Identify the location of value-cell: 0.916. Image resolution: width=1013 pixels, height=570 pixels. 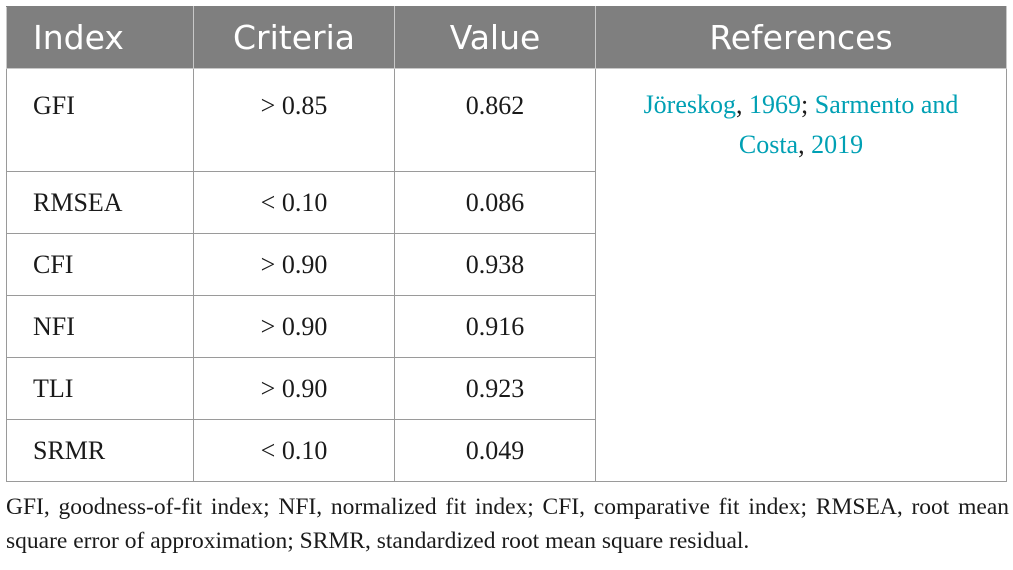
(495, 326).